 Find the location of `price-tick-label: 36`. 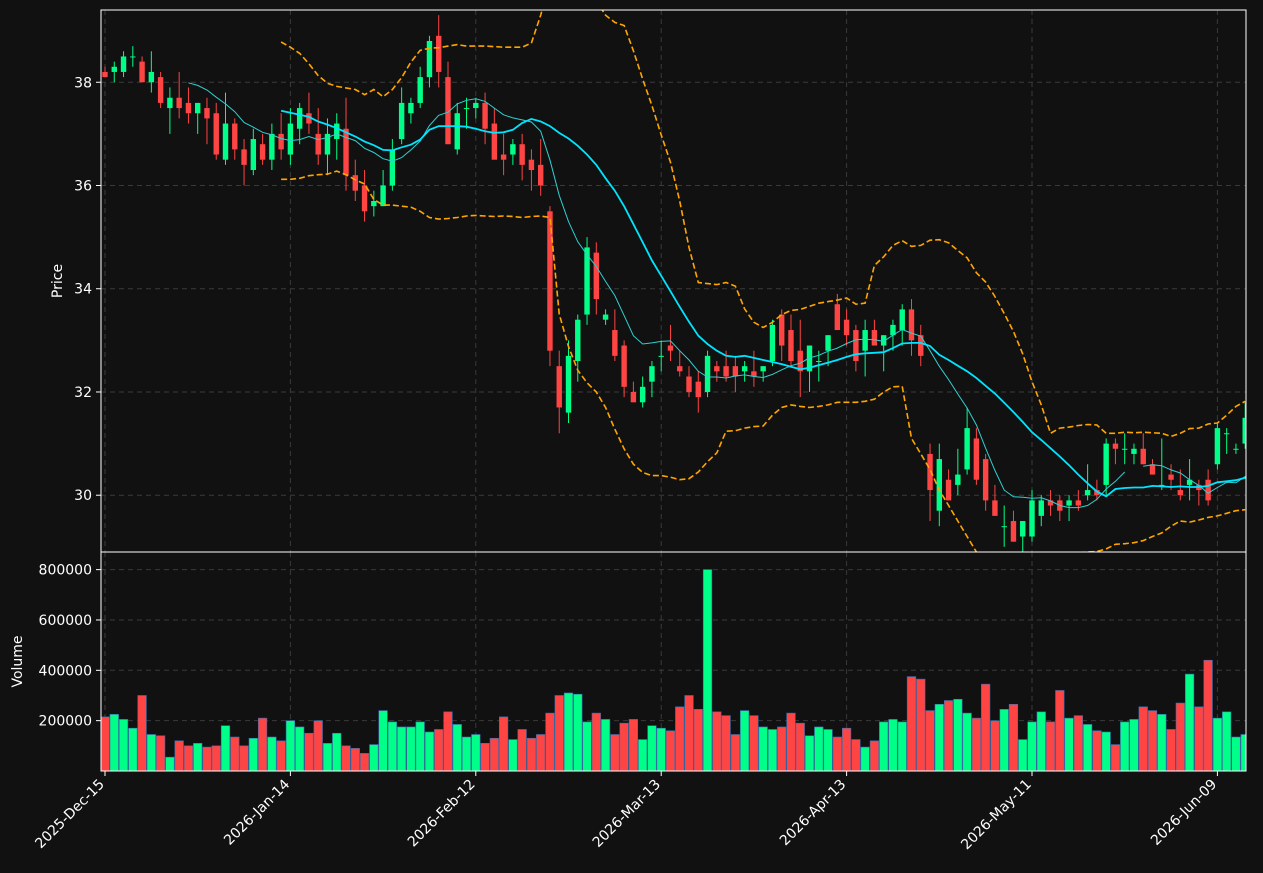

price-tick-label: 36 is located at coordinates (83, 187).